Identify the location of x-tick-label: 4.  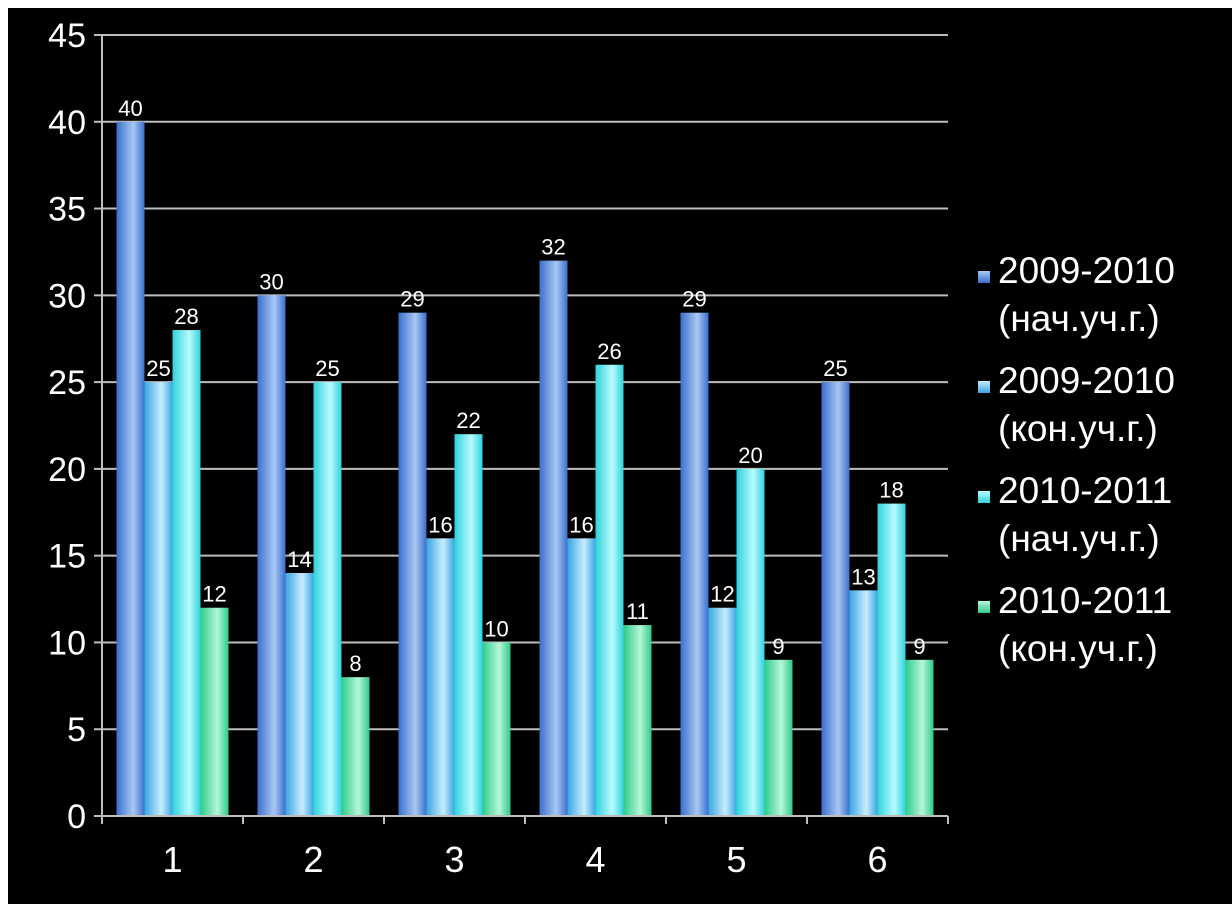
(595, 859).